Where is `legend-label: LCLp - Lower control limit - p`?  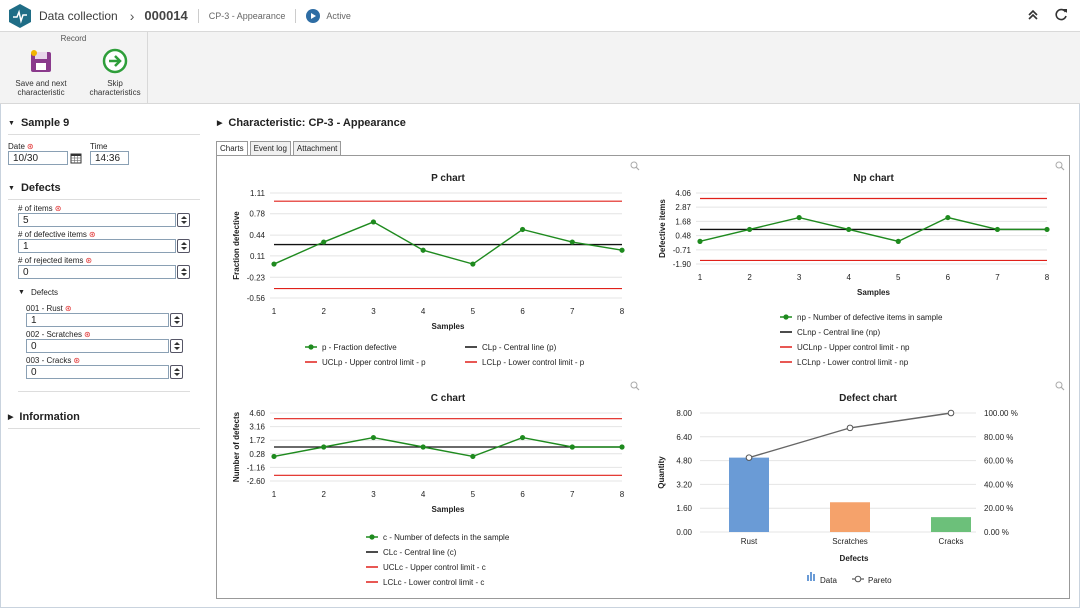
legend-label: LCLp - Lower control limit - p is located at coordinates (533, 362).